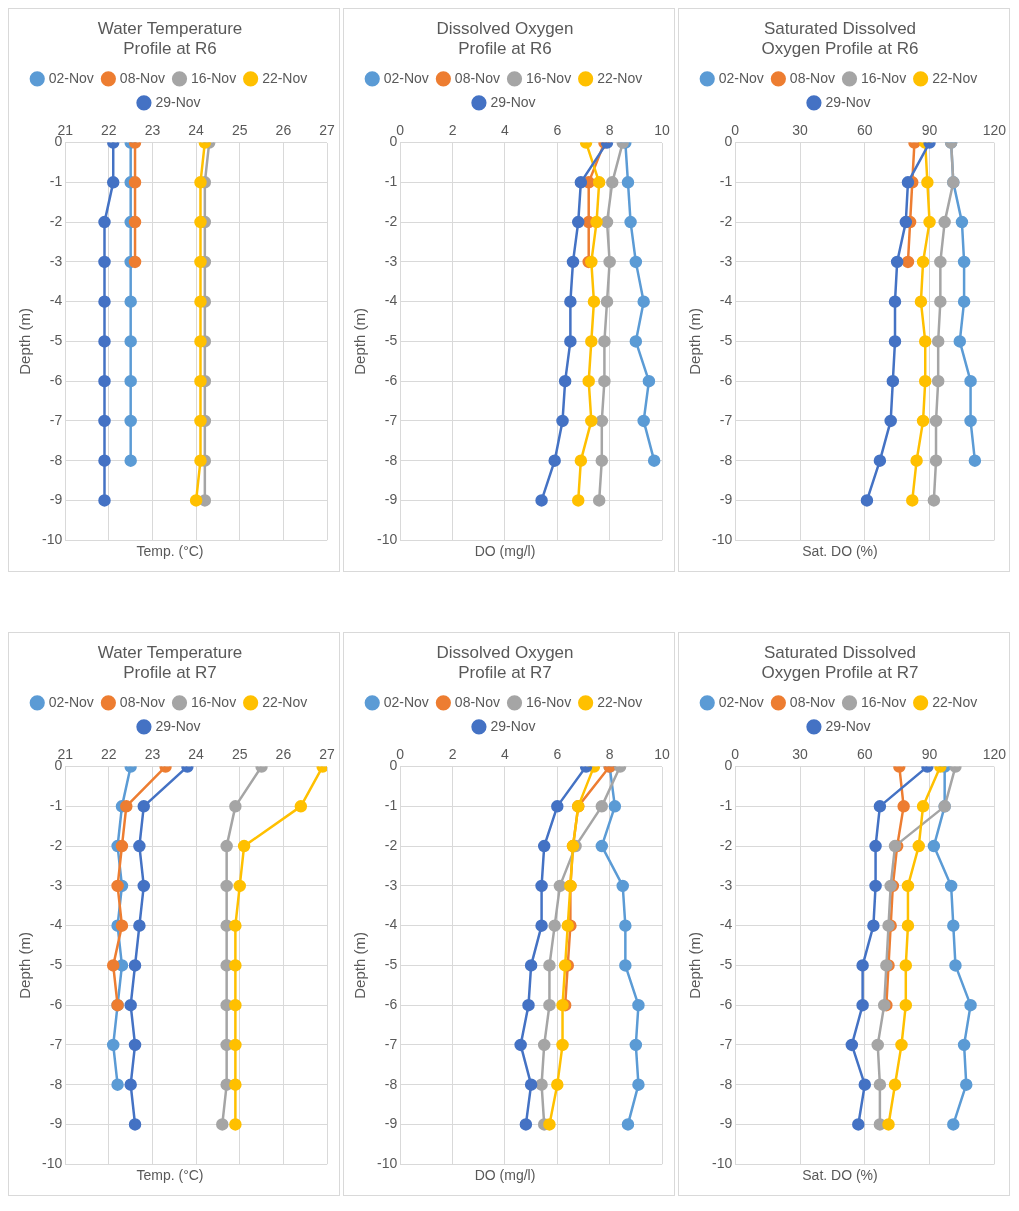  I want to click on x-tick-label: 26, so click(283, 130).